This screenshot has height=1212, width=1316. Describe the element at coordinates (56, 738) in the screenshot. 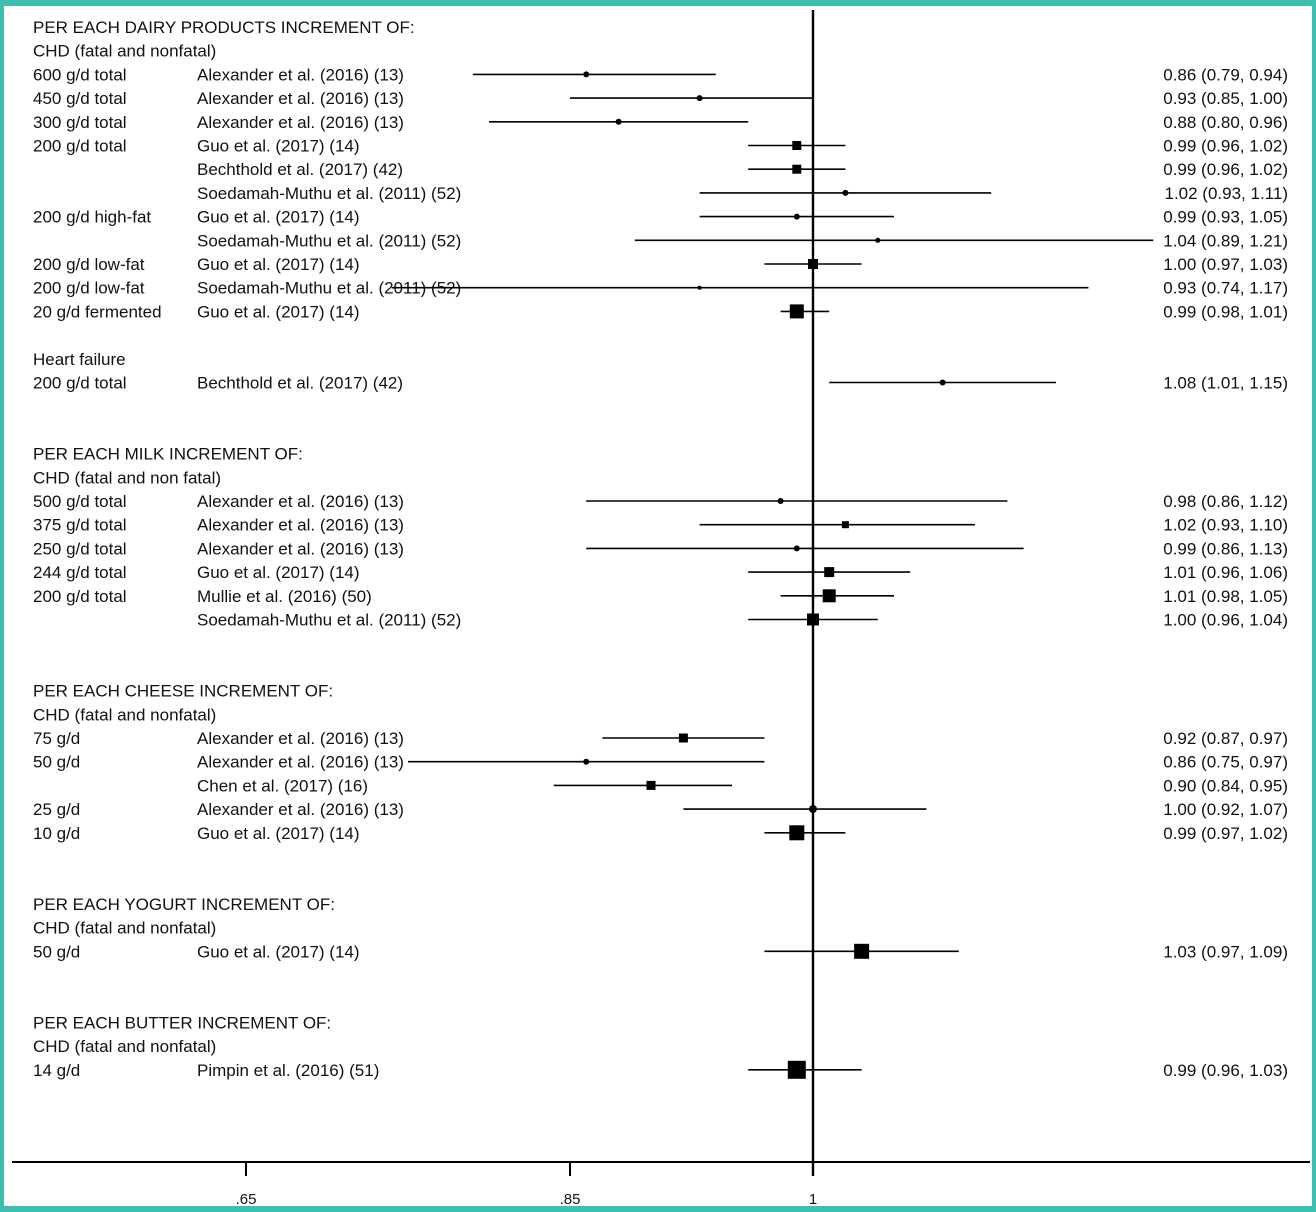

I see `dose-label: 75 g/d` at that location.